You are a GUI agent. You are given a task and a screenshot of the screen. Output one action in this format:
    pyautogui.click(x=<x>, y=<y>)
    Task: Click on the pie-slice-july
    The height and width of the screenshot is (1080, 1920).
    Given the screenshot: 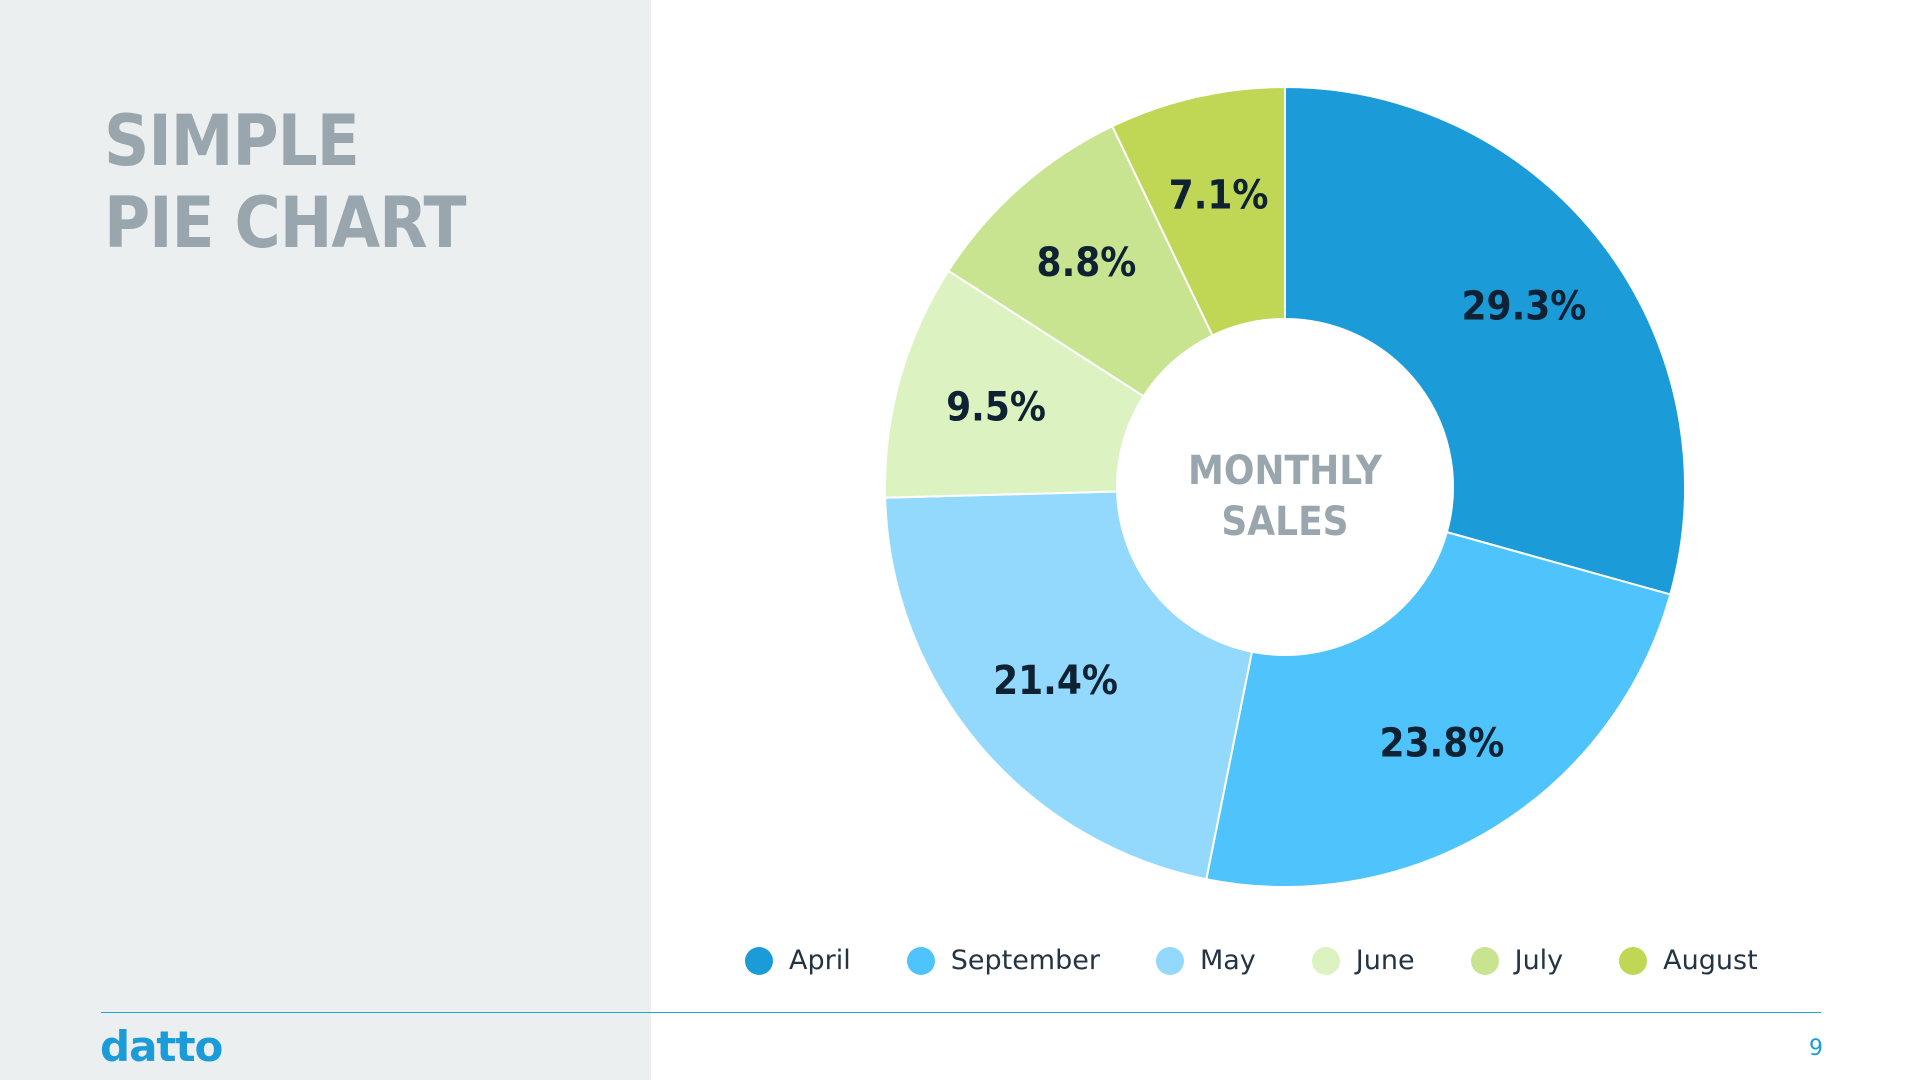 What is the action you would take?
    pyautogui.click(x=1080, y=261)
    